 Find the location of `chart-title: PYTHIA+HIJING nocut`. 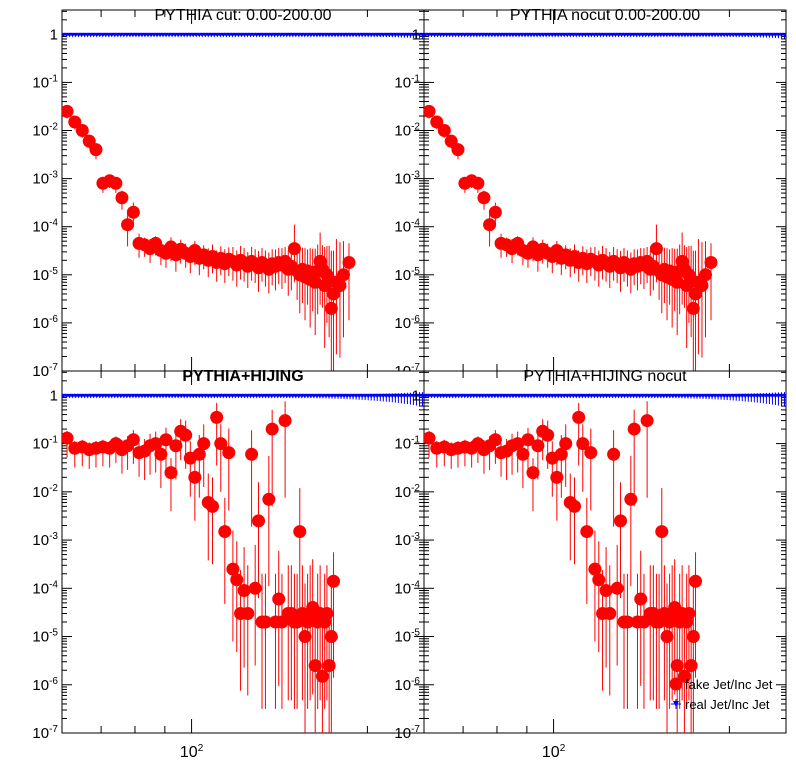

chart-title: PYTHIA+HIJING nocut is located at coordinates (605, 376).